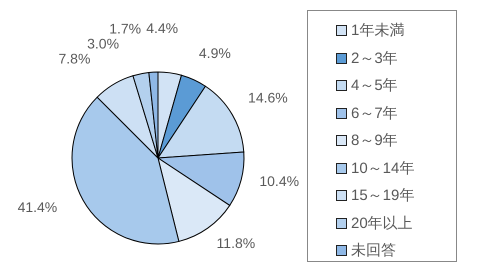 The image size is (481, 271). I want to click on legend-label: 2～3年, so click(374, 58).